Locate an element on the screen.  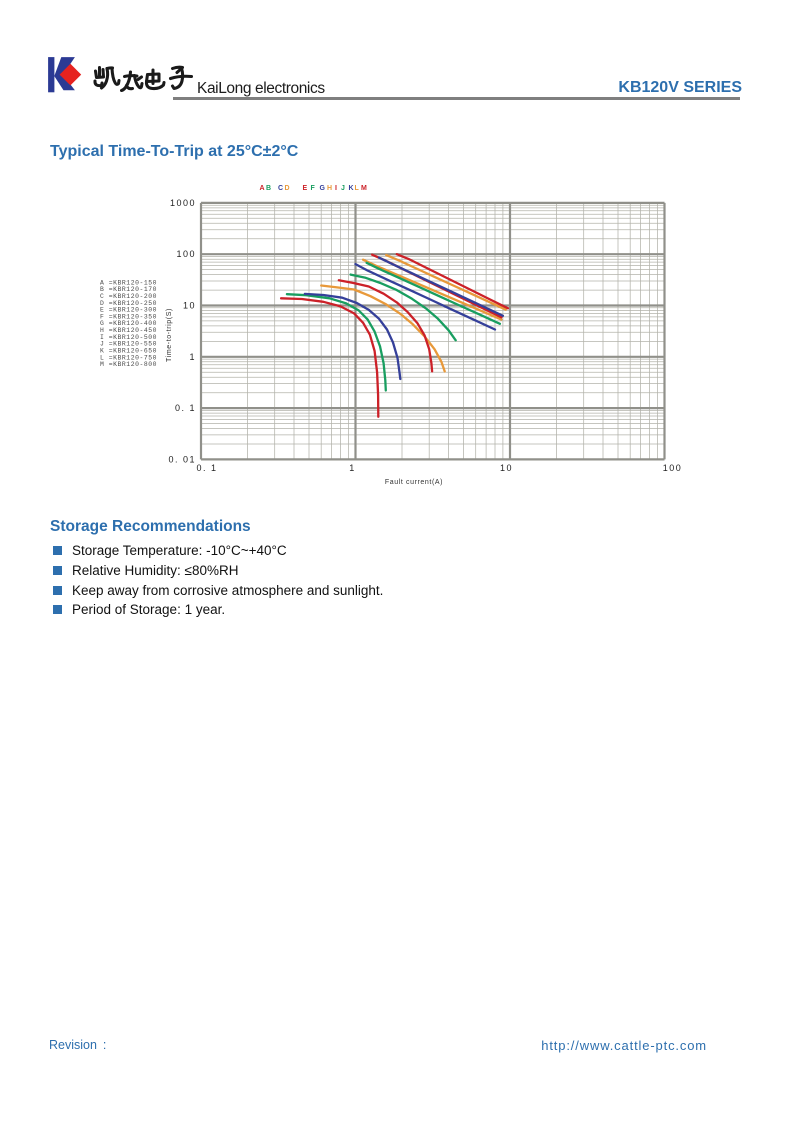
svg-text: 1000 is located at coordinates (183, 203).